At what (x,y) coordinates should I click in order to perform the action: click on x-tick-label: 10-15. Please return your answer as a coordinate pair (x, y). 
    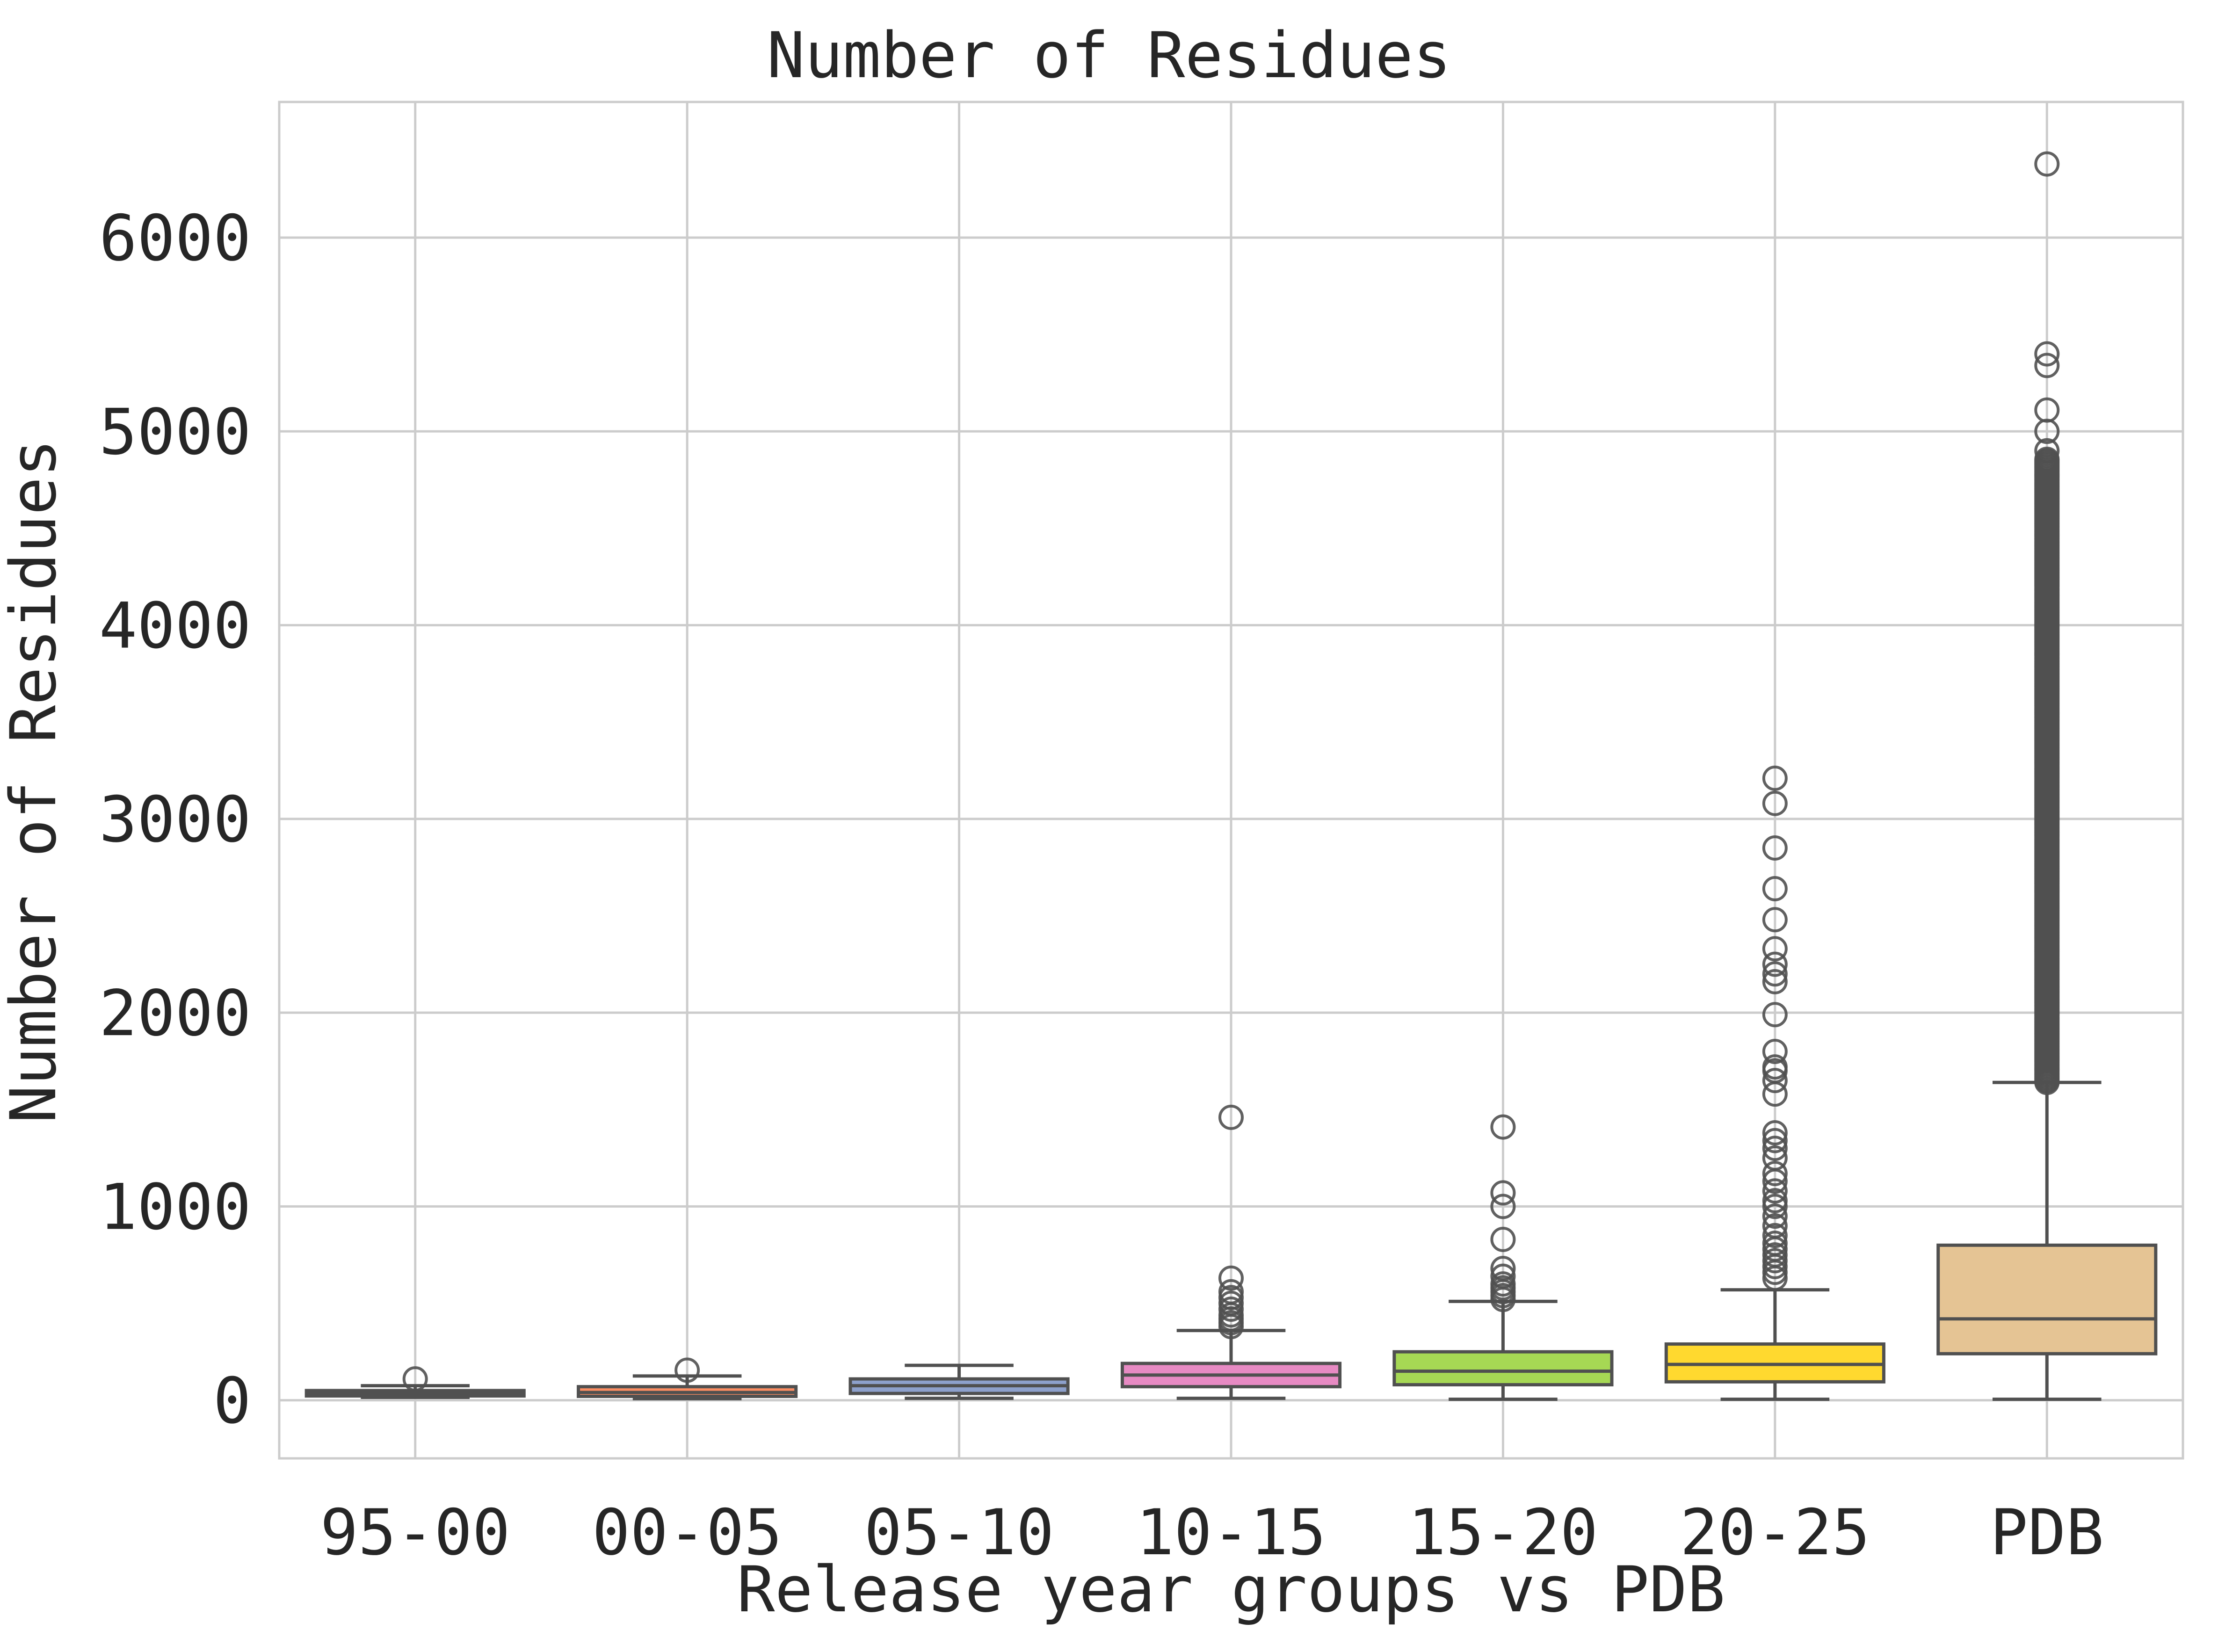
    Looking at the image, I should click on (1231, 1532).